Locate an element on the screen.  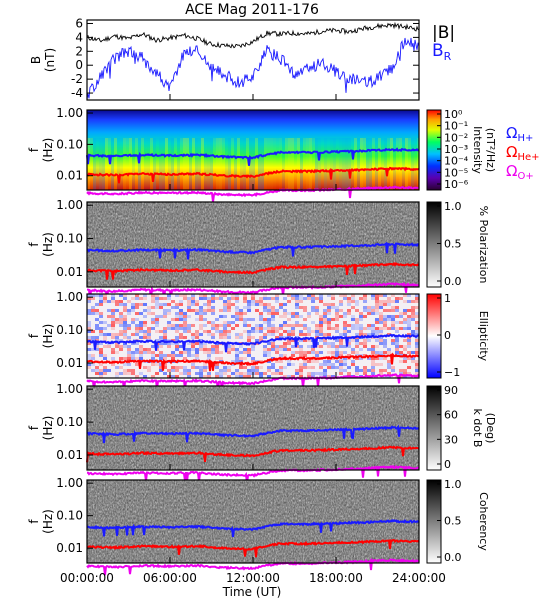
y-tick-label: 2 is located at coordinates (79, 51).